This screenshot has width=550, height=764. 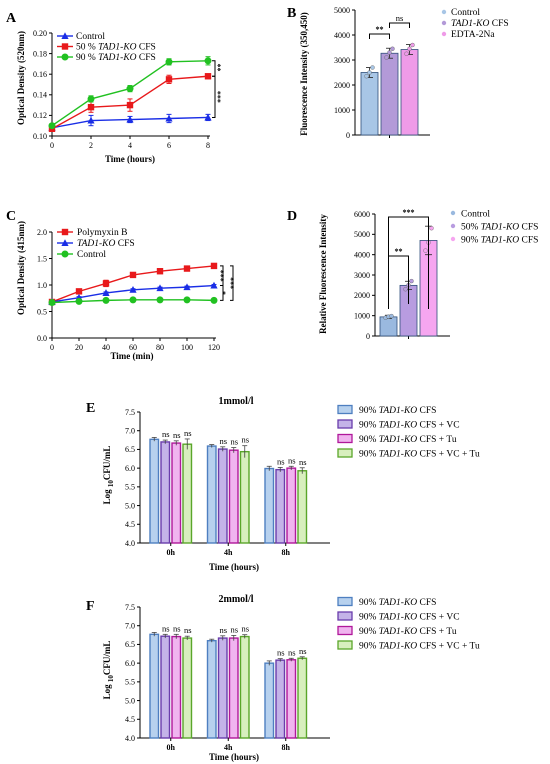 What do you see at coordinates (380, 29) in the screenshot?
I see `significance-label: **` at bounding box center [380, 29].